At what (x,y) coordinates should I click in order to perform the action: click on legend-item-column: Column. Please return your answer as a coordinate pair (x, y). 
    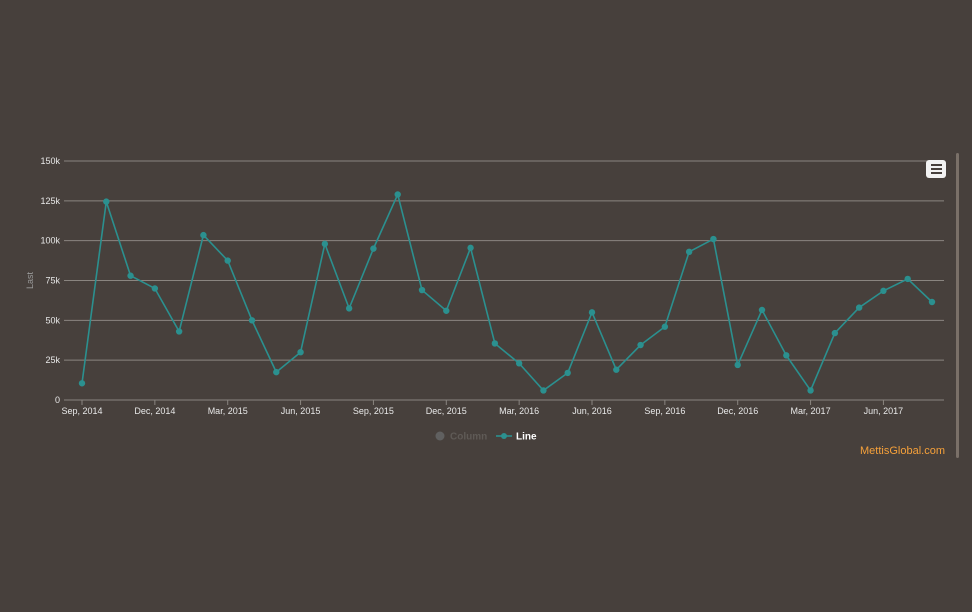
    Looking at the image, I should click on (461, 437).